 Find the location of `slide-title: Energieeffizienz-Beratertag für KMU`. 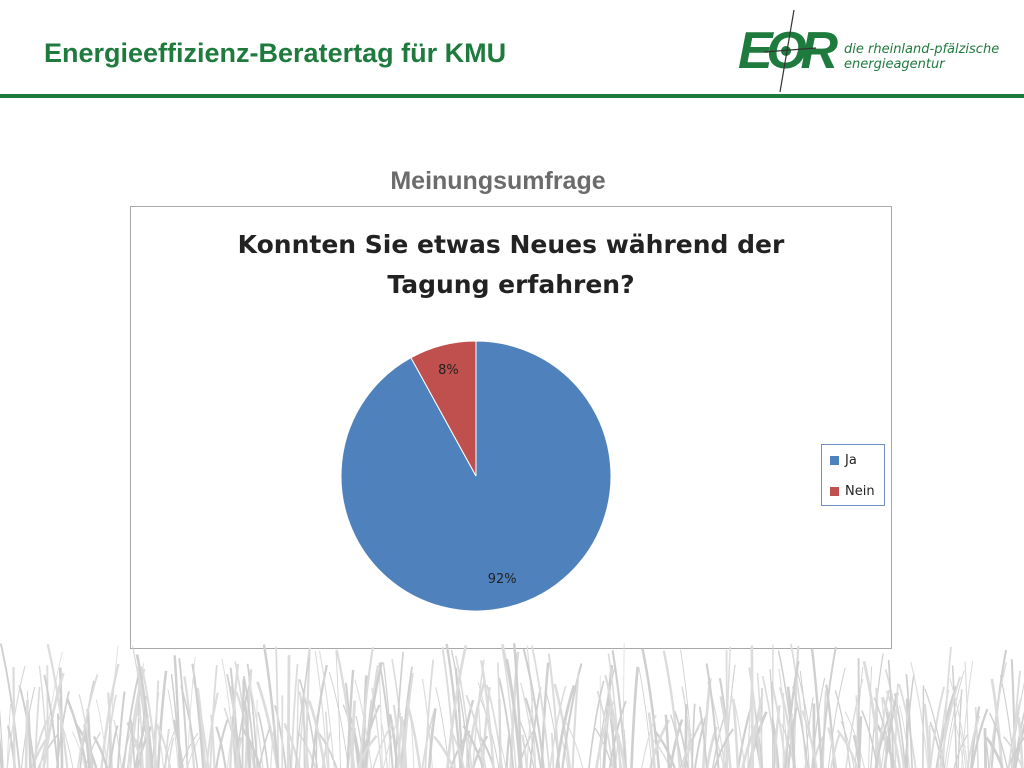

slide-title: Energieeffizienz-Beratertag für KMU is located at coordinates (275, 53).